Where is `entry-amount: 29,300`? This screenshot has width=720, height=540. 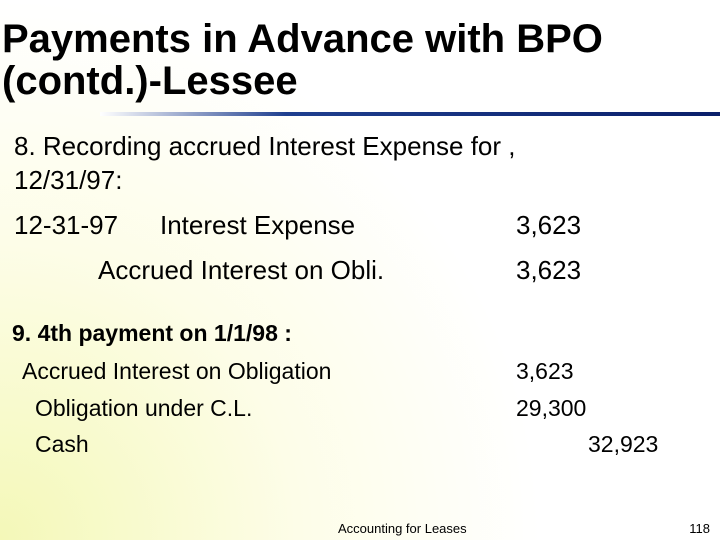 entry-amount: 29,300 is located at coordinates (551, 408).